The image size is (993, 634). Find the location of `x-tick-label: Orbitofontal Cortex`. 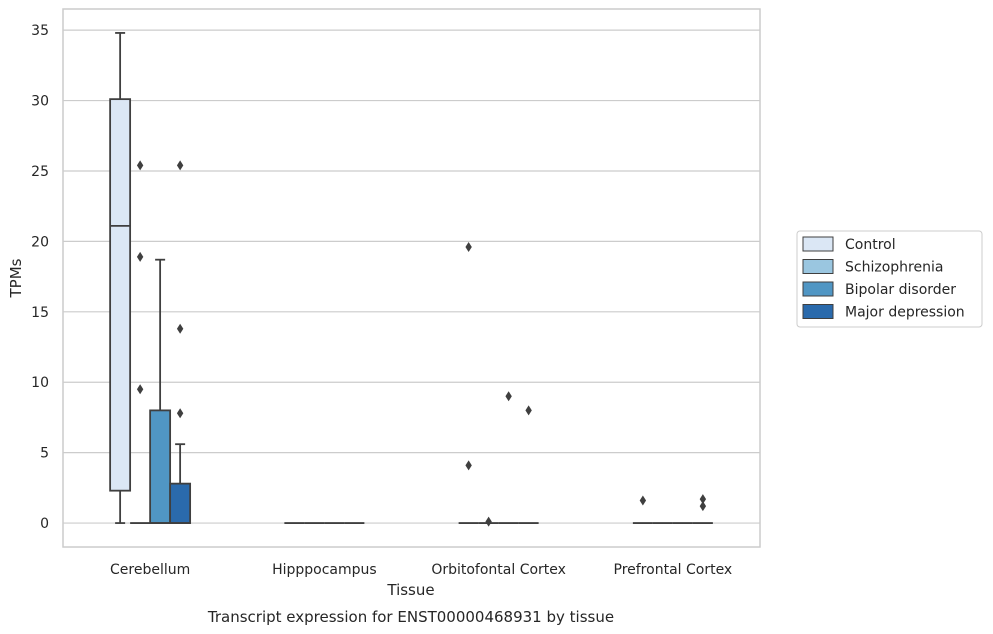

x-tick-label: Orbitofontal Cortex is located at coordinates (498, 570).